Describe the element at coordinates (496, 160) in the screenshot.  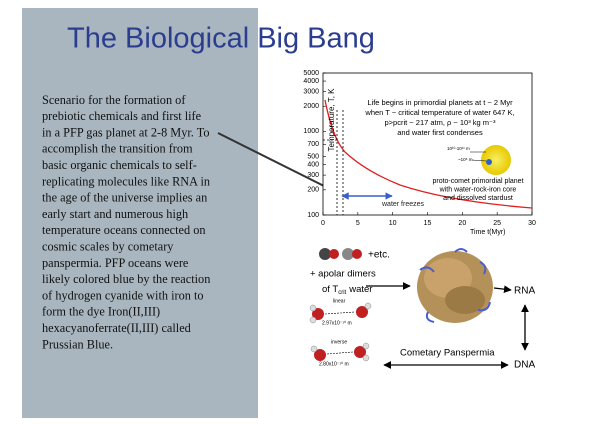
I see `planet-icon` at that location.